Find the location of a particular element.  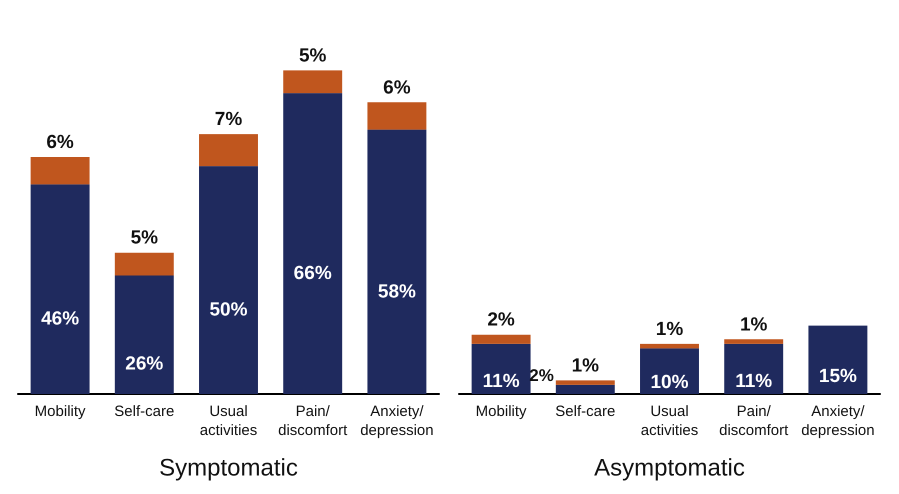

data-label: 15% is located at coordinates (838, 377).